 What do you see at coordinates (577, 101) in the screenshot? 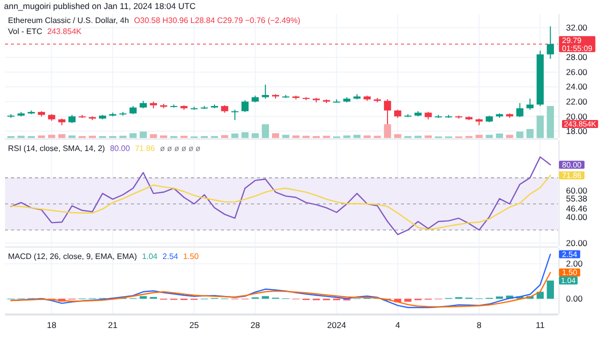
I see `y-tick-label: 22.00` at bounding box center [577, 101].